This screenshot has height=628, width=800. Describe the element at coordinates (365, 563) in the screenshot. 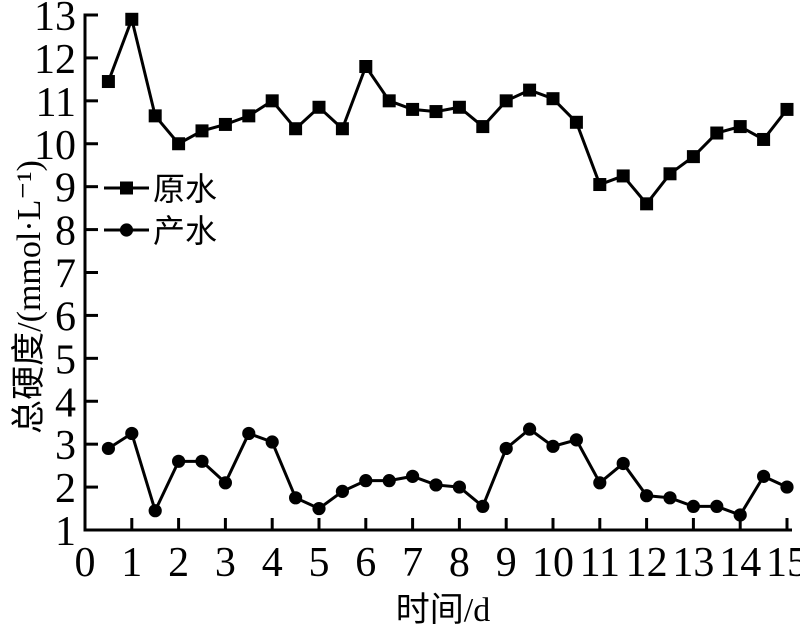

I see `x-tick-label: 6` at that location.